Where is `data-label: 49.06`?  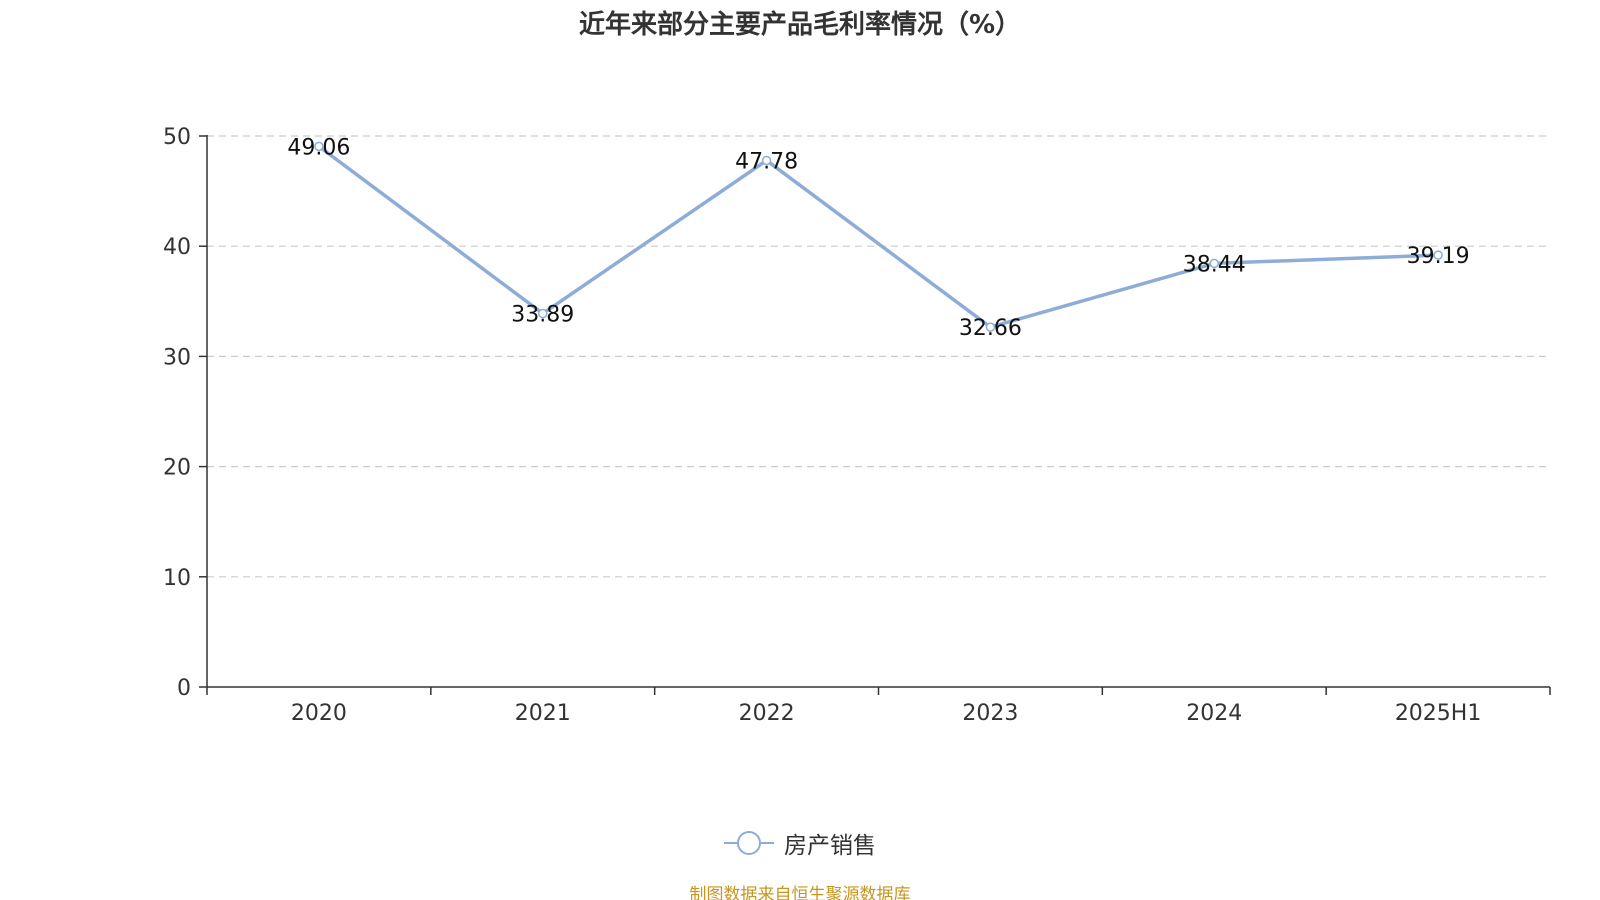
data-label: 49.06 is located at coordinates (318, 147).